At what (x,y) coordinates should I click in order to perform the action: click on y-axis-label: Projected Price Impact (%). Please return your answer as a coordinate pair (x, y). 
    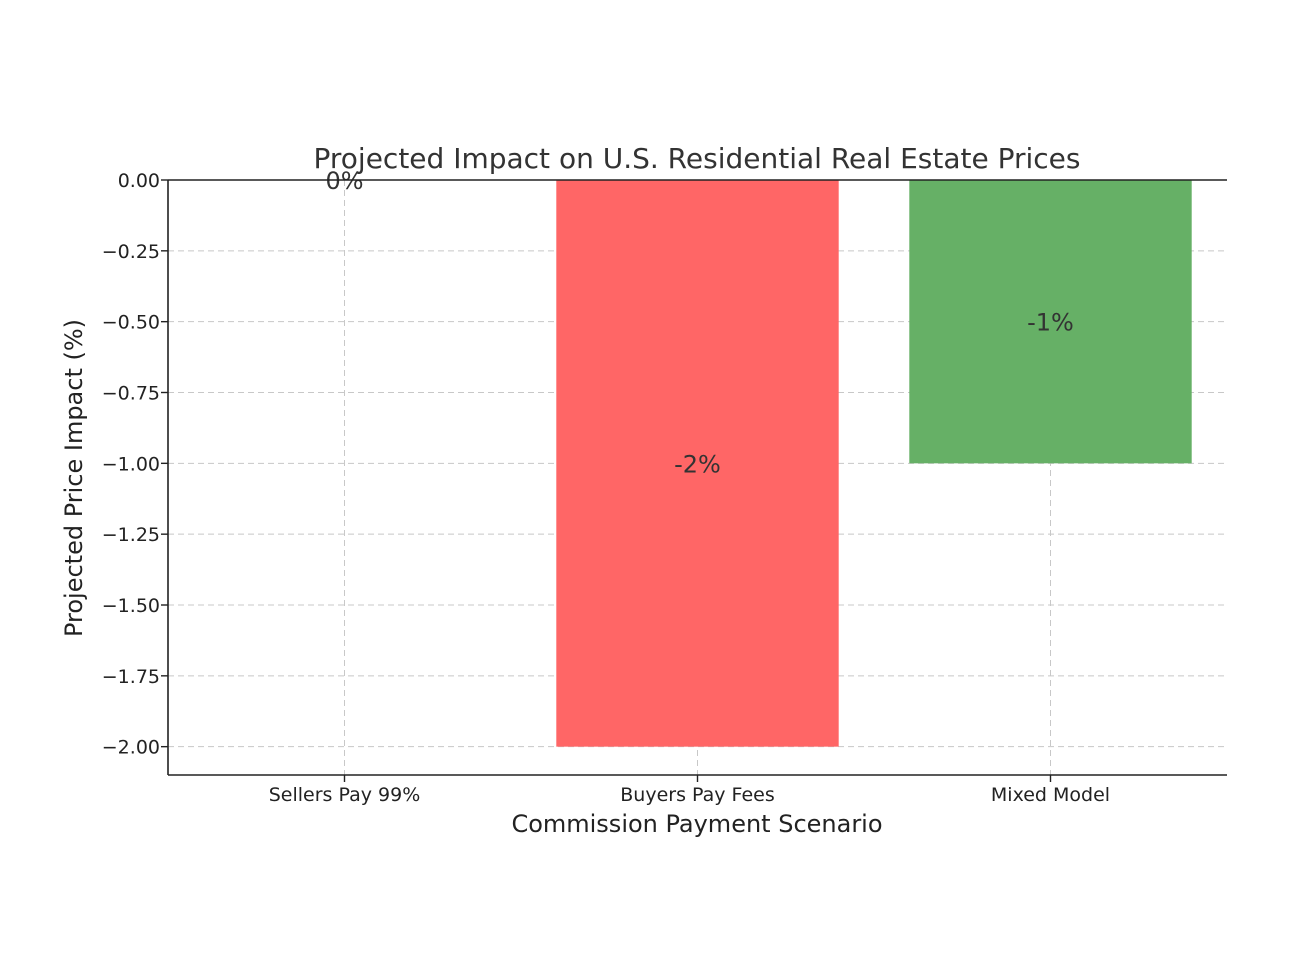
    Looking at the image, I should click on (74, 478).